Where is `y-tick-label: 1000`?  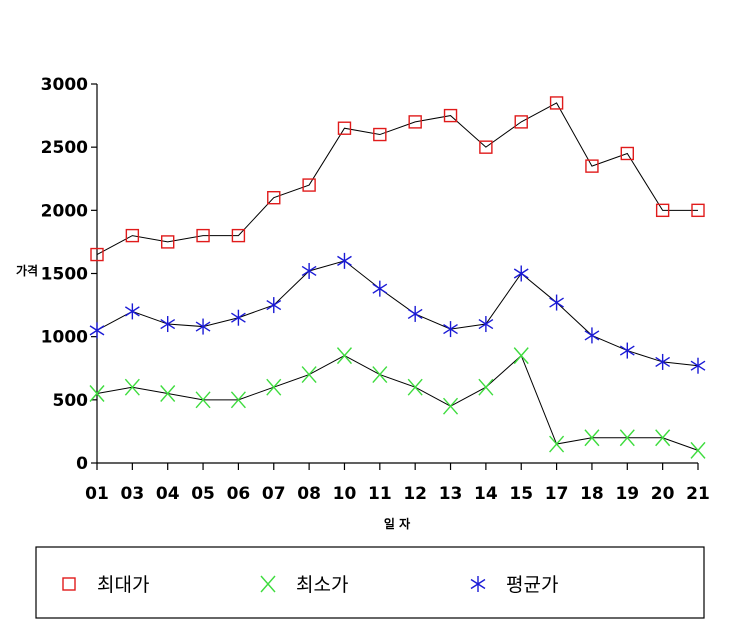 y-tick-label: 1000 is located at coordinates (64, 338).